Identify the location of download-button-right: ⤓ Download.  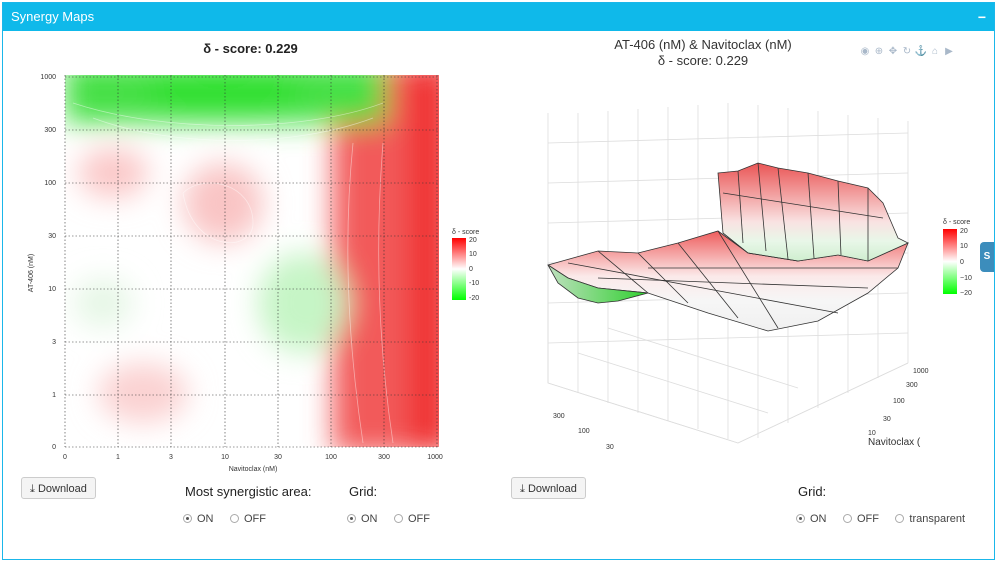
(548, 488).